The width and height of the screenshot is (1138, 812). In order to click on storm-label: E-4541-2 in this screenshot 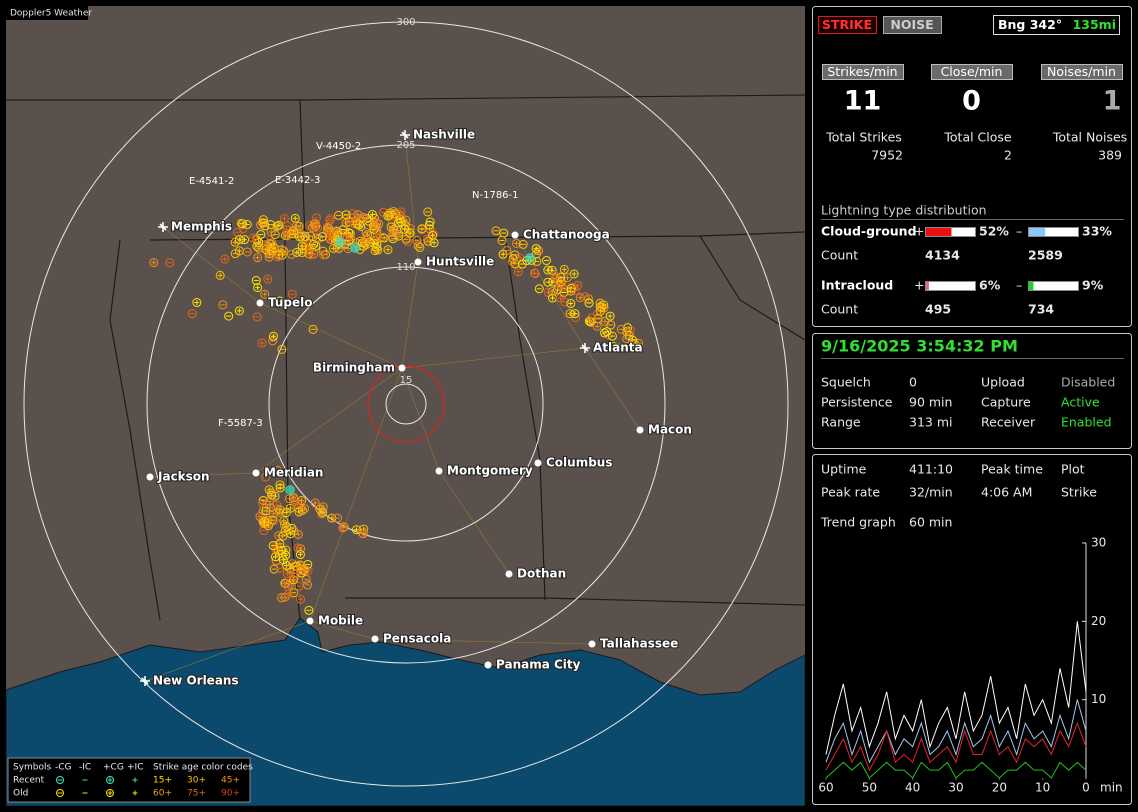, I will do `click(211, 181)`.